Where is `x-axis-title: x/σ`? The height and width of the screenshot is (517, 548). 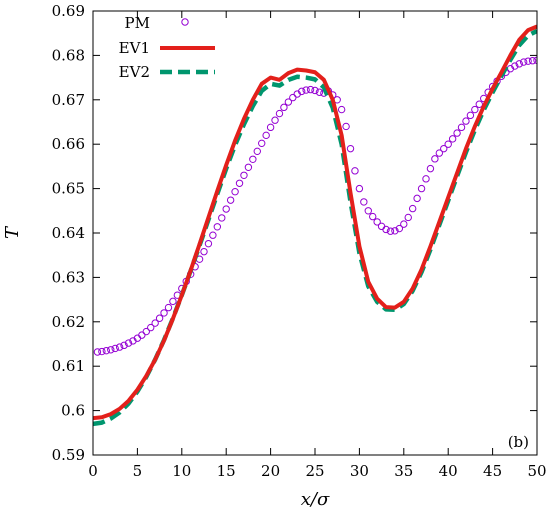 x-axis-title: x/σ is located at coordinates (315, 499).